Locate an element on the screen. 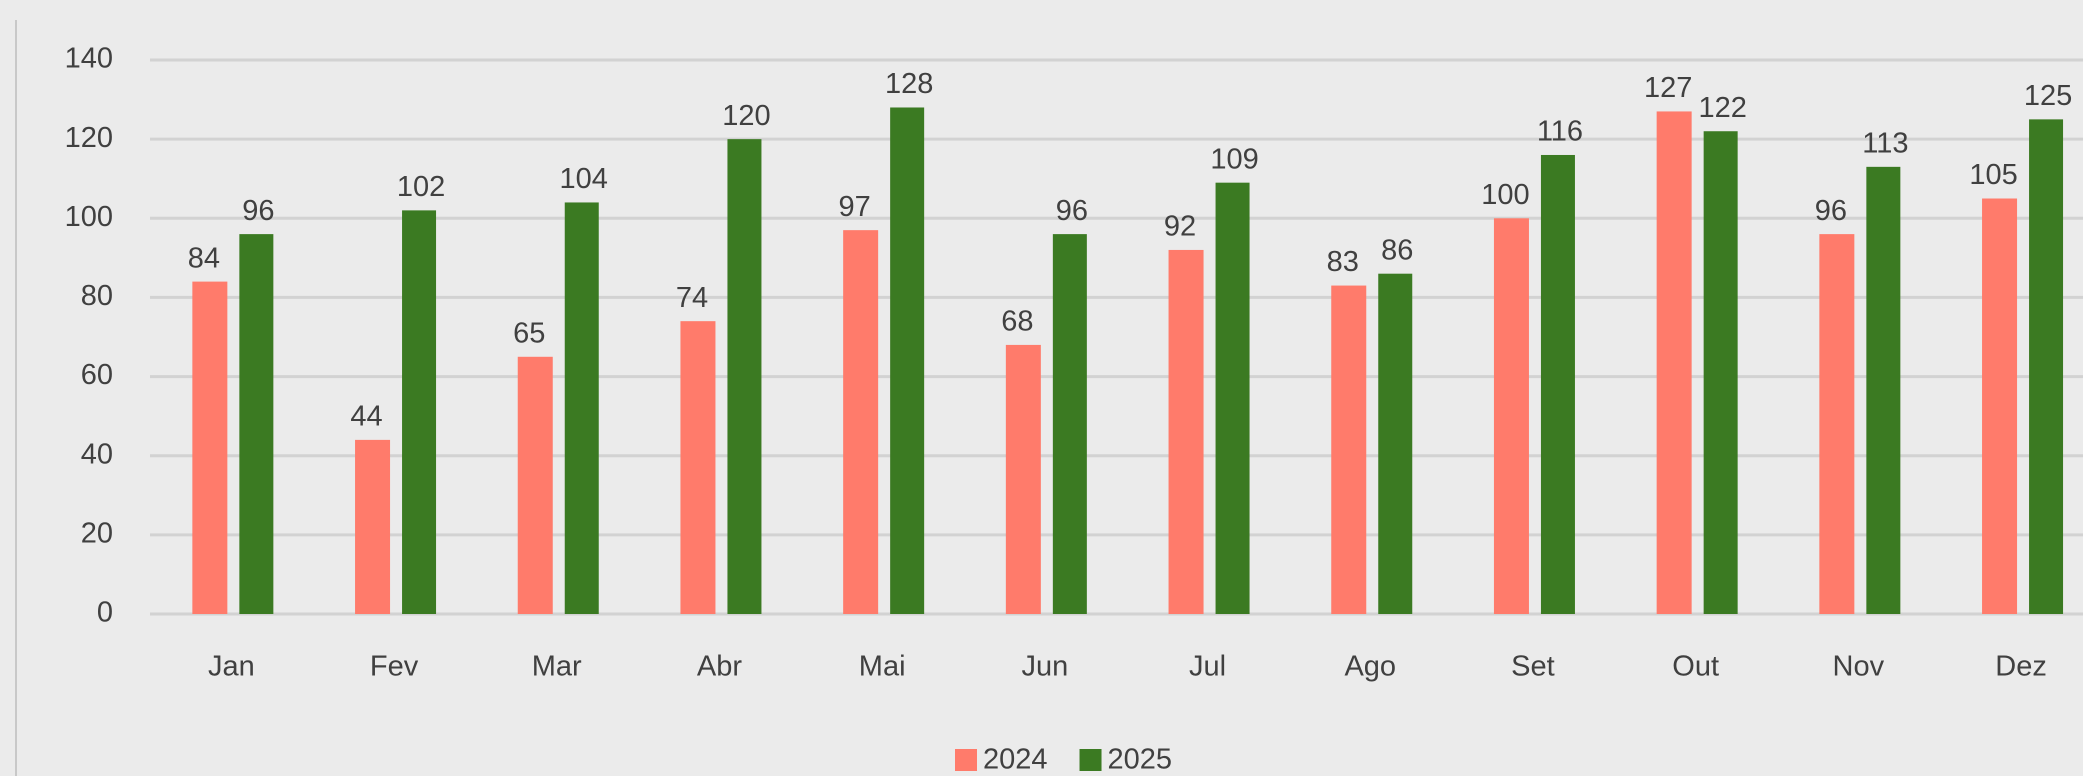 The image size is (2083, 776). x-tick-label: Mai is located at coordinates (882, 667).